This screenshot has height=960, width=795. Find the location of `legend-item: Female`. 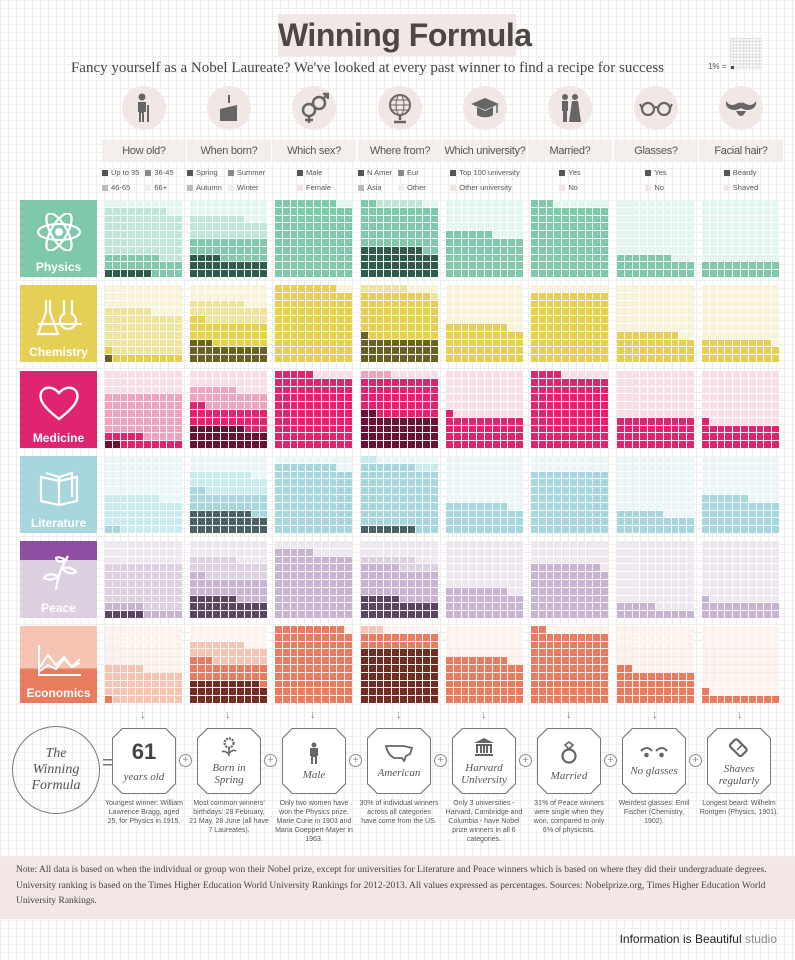

legend-item: Female is located at coordinates (313, 187).